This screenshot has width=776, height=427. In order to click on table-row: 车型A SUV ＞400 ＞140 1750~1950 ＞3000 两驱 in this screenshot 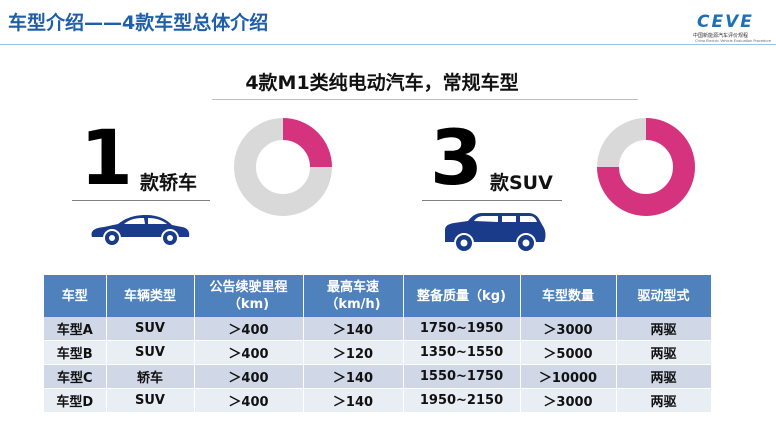, I will do `click(378, 329)`.